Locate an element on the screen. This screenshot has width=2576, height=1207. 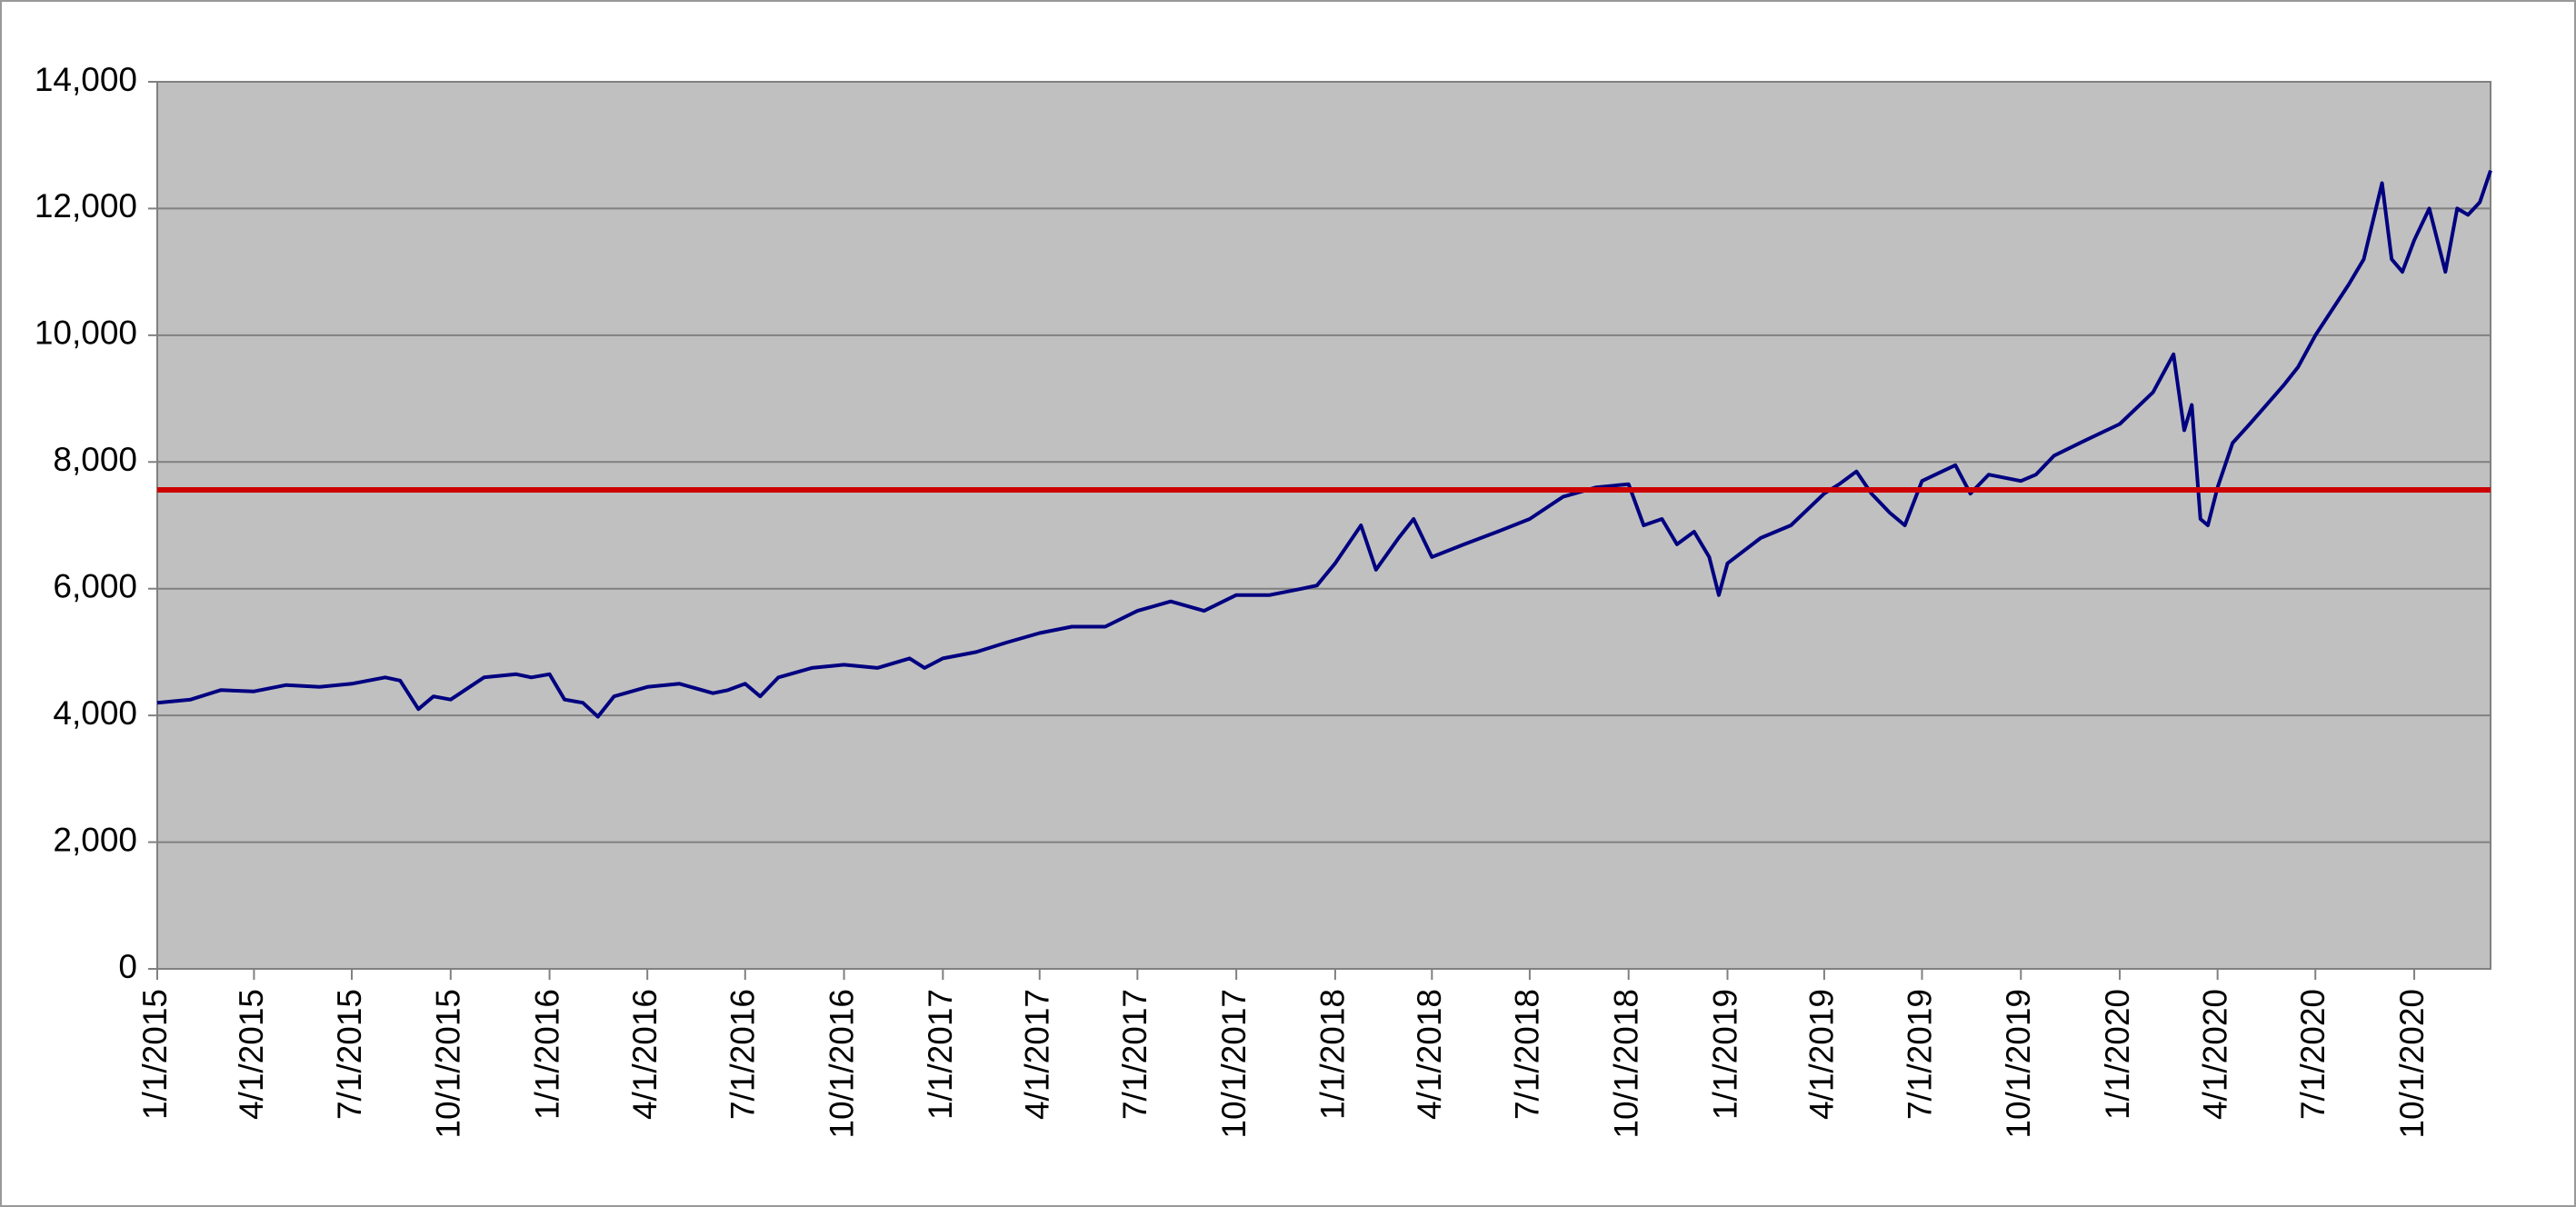
x-tick-label: 10/1/2017 is located at coordinates (1234, 1064).